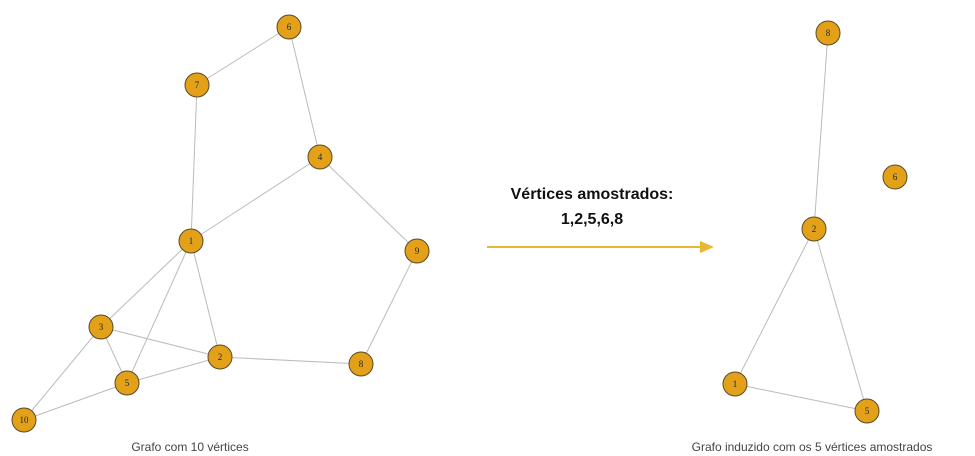  Describe the element at coordinates (417, 251) in the screenshot. I see `node-label: 9` at that location.